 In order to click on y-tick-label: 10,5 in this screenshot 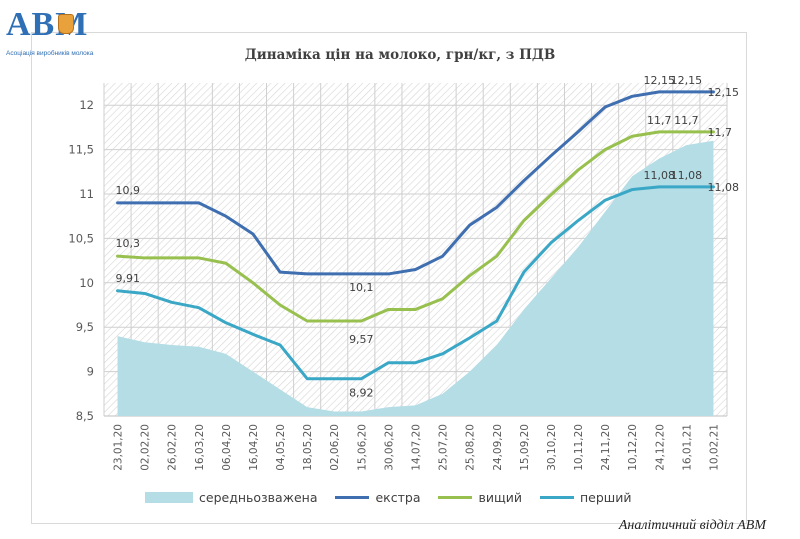, I will do `click(81, 238)`.